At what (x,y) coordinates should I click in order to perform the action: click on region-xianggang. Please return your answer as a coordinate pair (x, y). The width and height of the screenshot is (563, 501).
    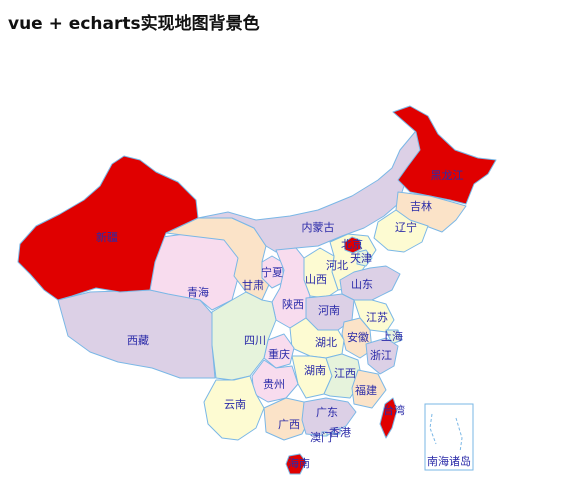
    Looking at the image, I should click on (337, 431).